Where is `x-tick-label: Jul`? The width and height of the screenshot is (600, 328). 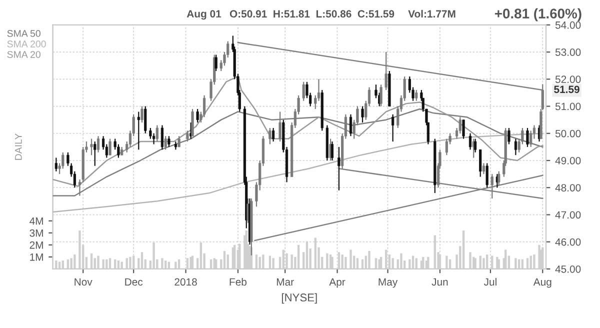
x-tick-label: Jul is located at coordinates (490, 282).